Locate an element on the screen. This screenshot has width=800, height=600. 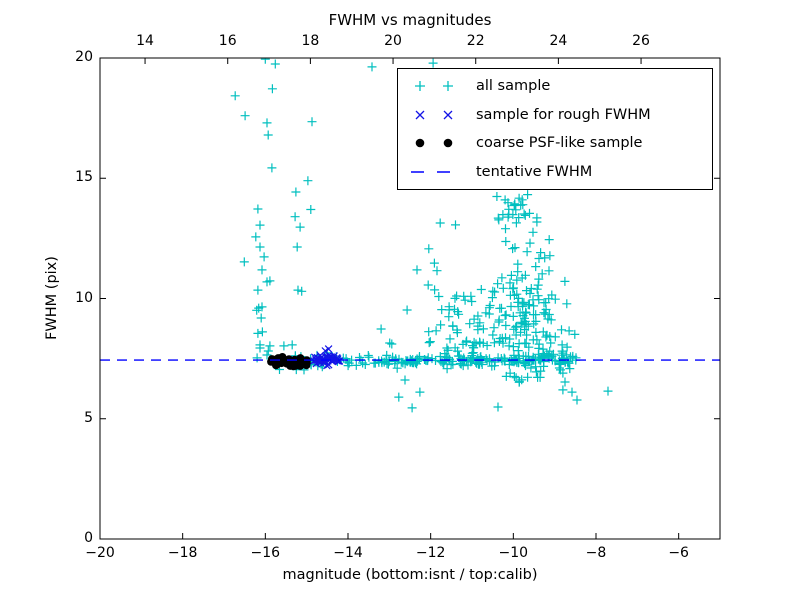
chart-title: FWHM vs magnitudes is located at coordinates (410, 20).